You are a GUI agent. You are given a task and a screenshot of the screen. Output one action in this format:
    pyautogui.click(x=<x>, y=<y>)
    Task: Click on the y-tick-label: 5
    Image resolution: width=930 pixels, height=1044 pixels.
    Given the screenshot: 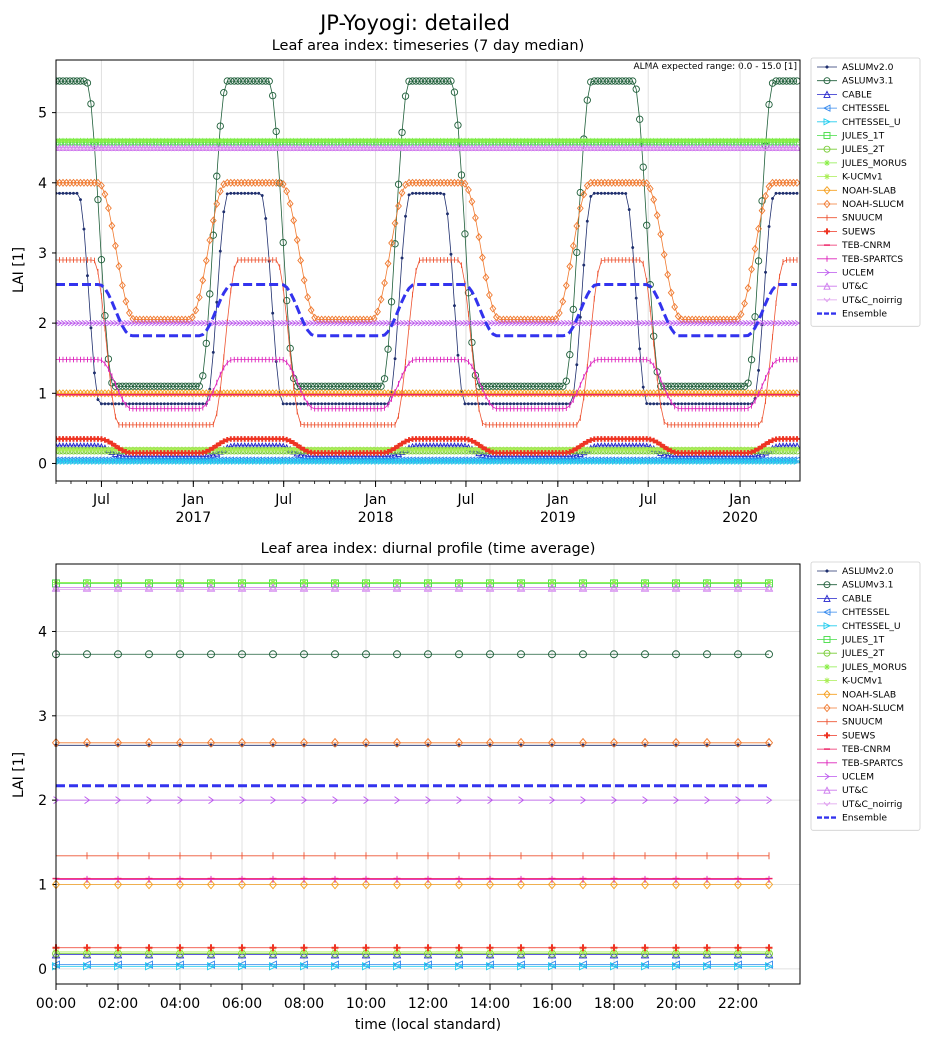 What is the action you would take?
    pyautogui.click(x=42, y=114)
    